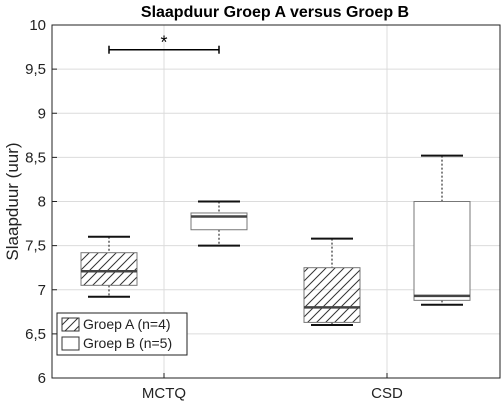  I want to click on y-axis: 6 6,5 7 7,5 8 8,5 9 9,5 10, so click(41, 202).